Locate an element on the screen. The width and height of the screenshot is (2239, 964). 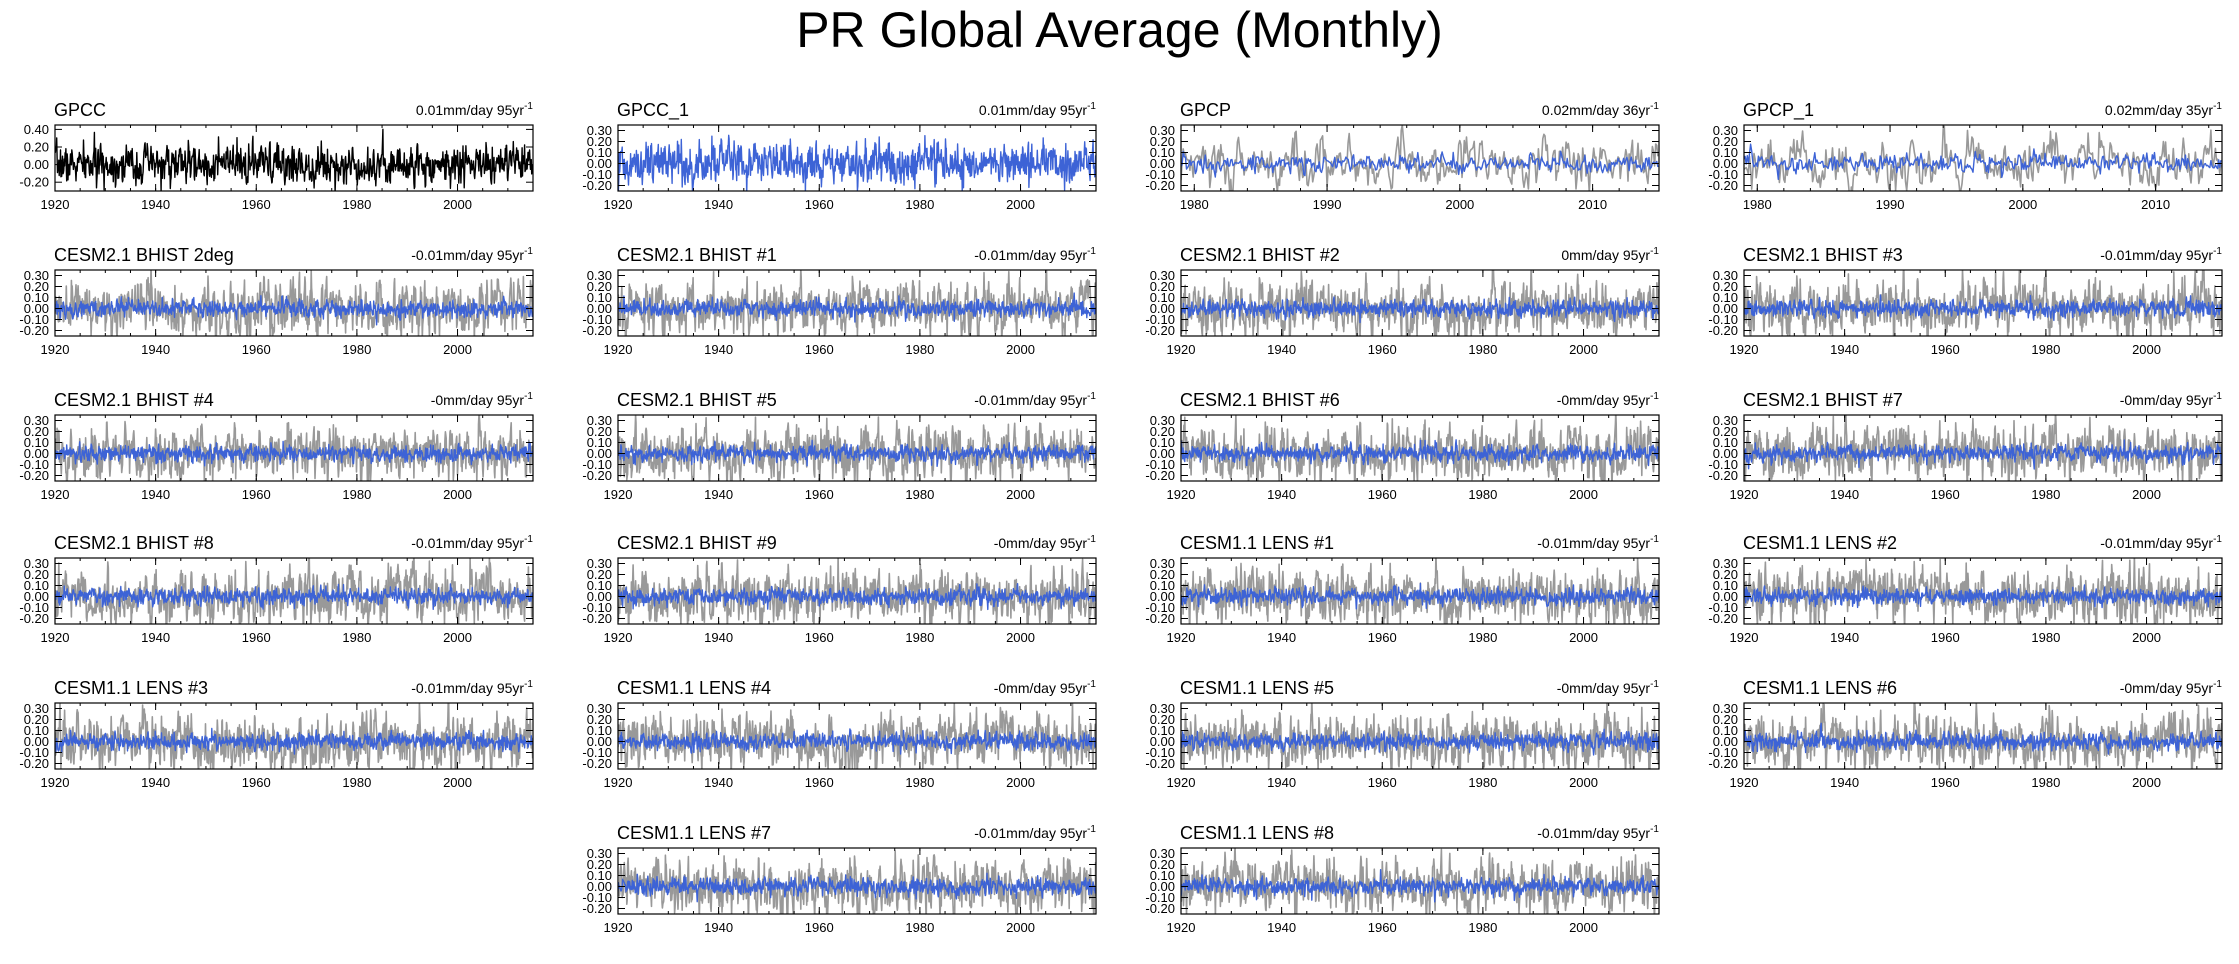
trend-value: 0.01mm/day 95yr is located at coordinates (470, 110).